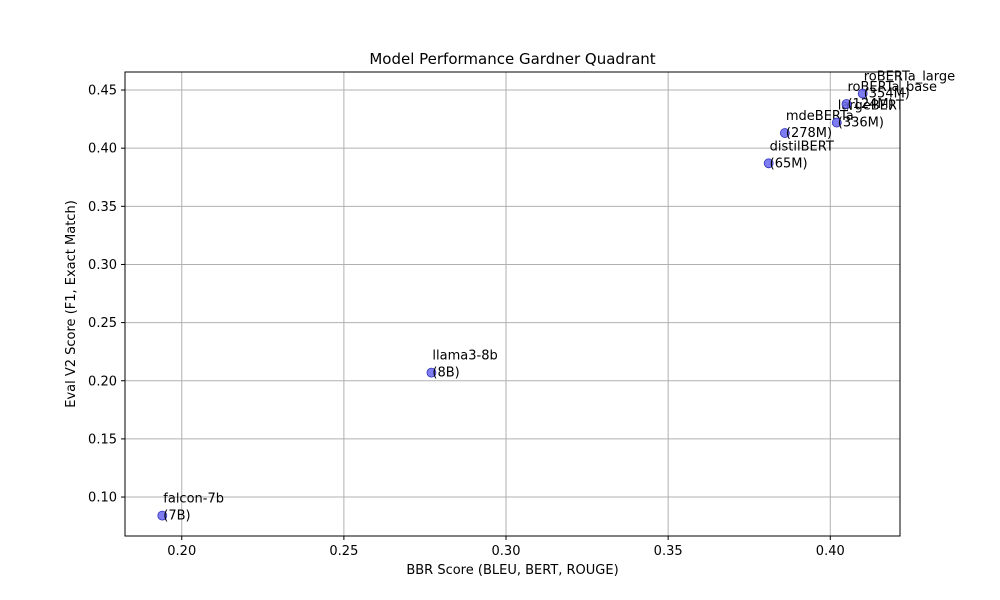 The height and width of the screenshot is (600, 1000). Describe the element at coordinates (445, 373) in the screenshot. I see `point-label-size: (8B)` at that location.